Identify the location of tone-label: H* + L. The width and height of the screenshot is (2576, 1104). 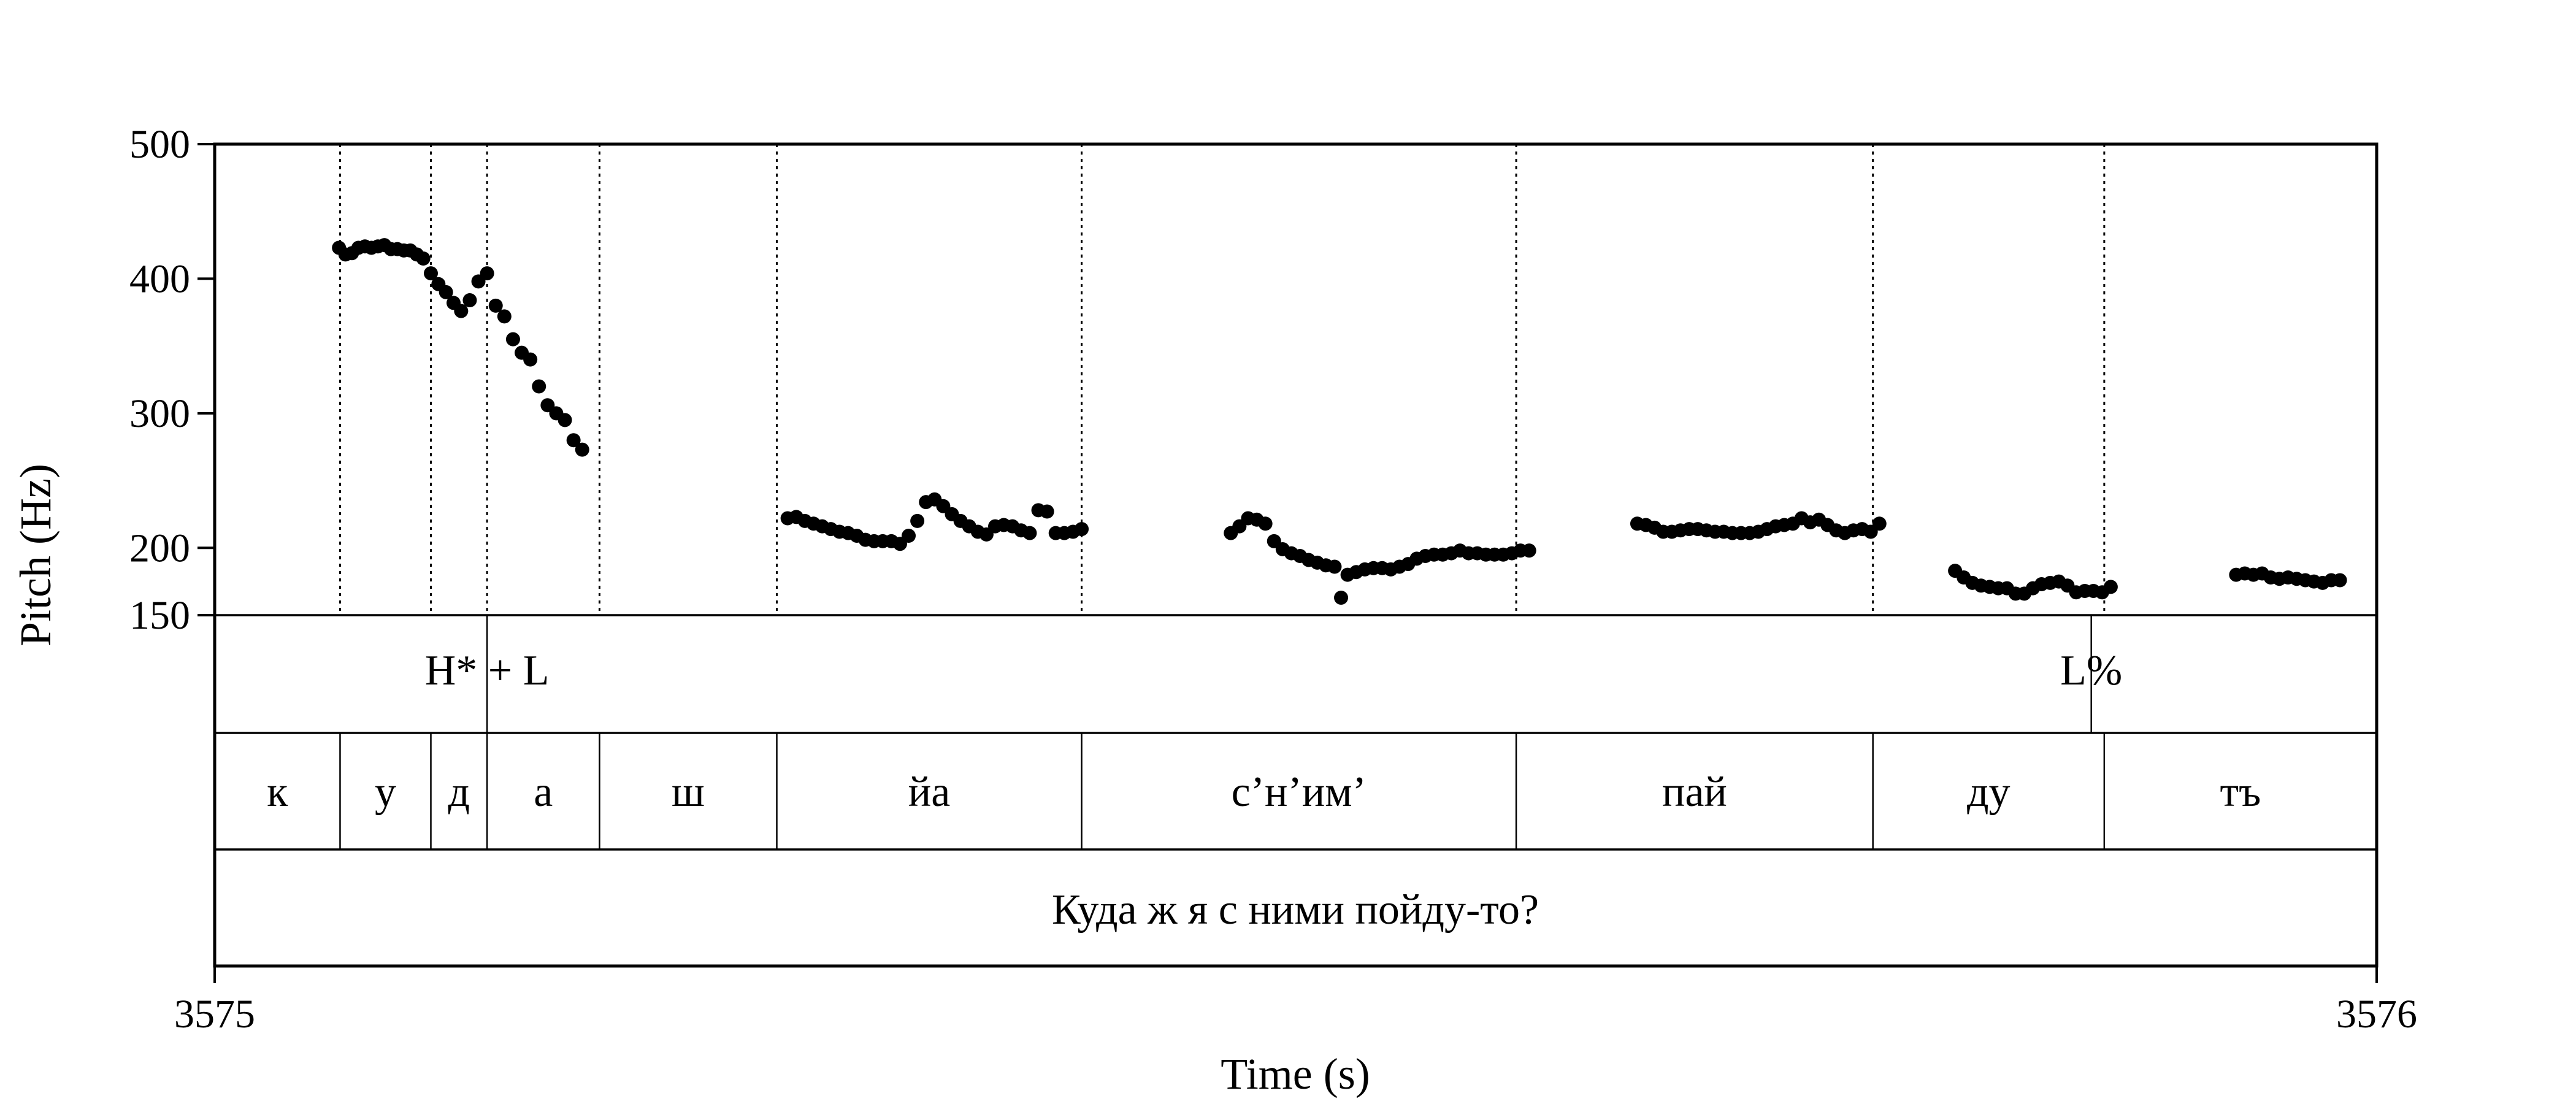
(487, 670).